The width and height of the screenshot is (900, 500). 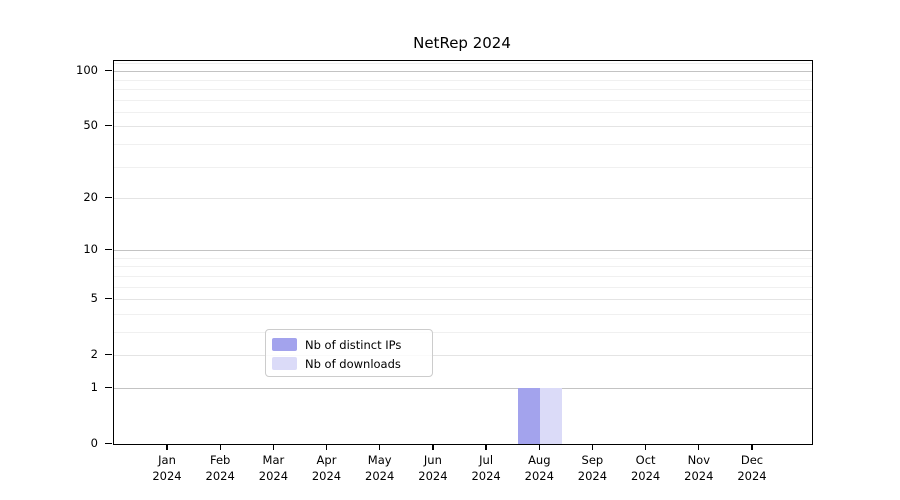 I want to click on legend-row-distinct-ips: Nb of distinct IPs, so click(x=348, y=344).